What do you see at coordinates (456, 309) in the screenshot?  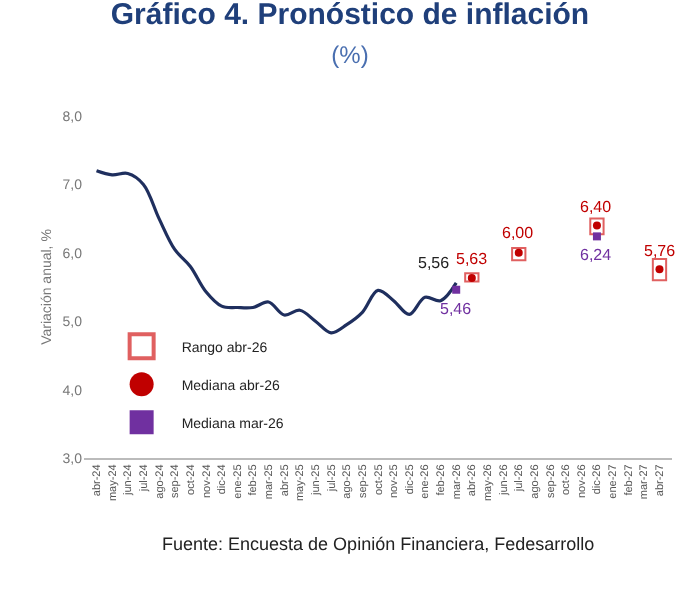 I see `data-label: 5,46` at bounding box center [456, 309].